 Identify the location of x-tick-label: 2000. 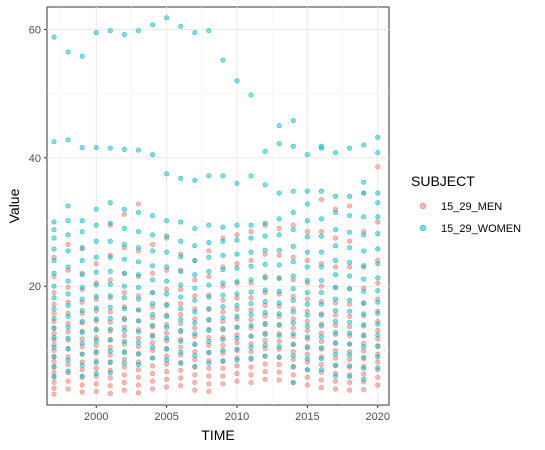
(96, 417).